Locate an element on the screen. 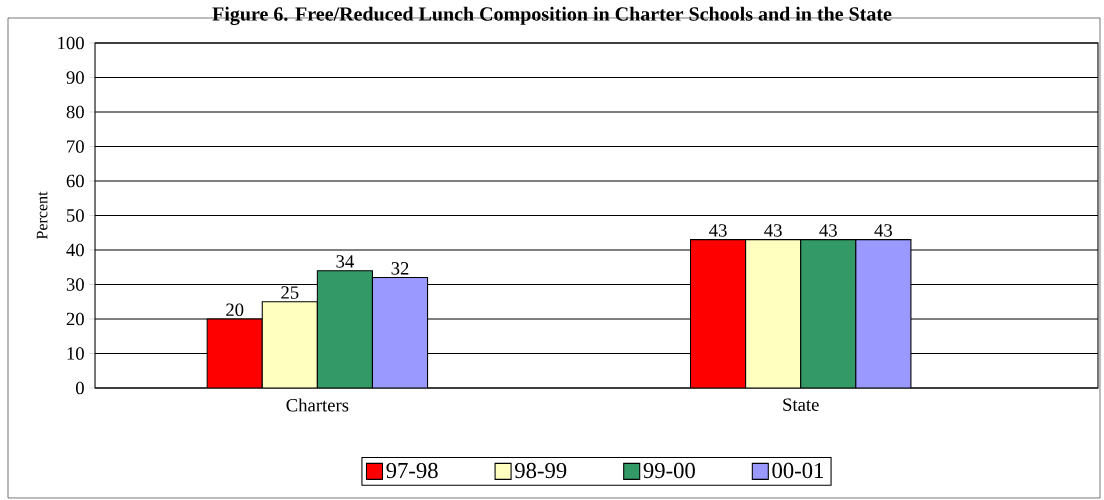 This screenshot has height=500, width=1104. chart-title: Figure 6. Free/Reduced Lunch Composition in Charter Schools and in the State is located at coordinates (552, 15).